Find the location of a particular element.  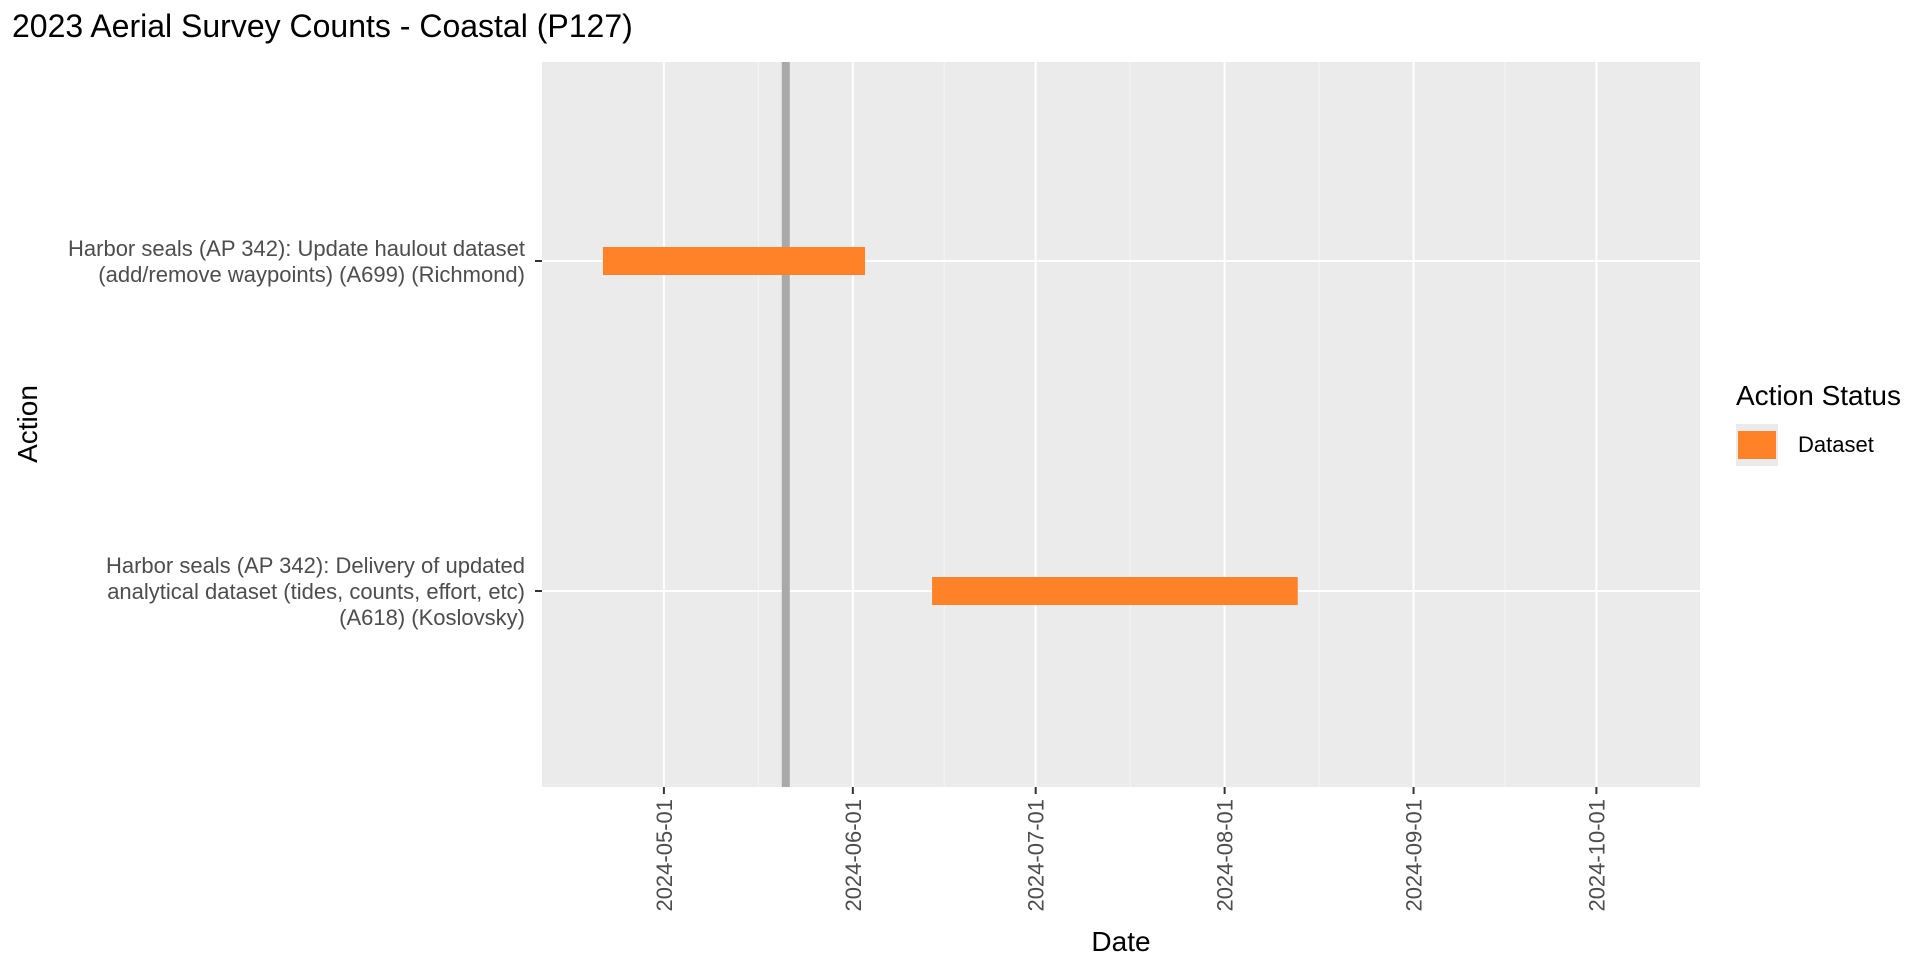

legend: Action Status Dataset is located at coordinates (1818, 423).